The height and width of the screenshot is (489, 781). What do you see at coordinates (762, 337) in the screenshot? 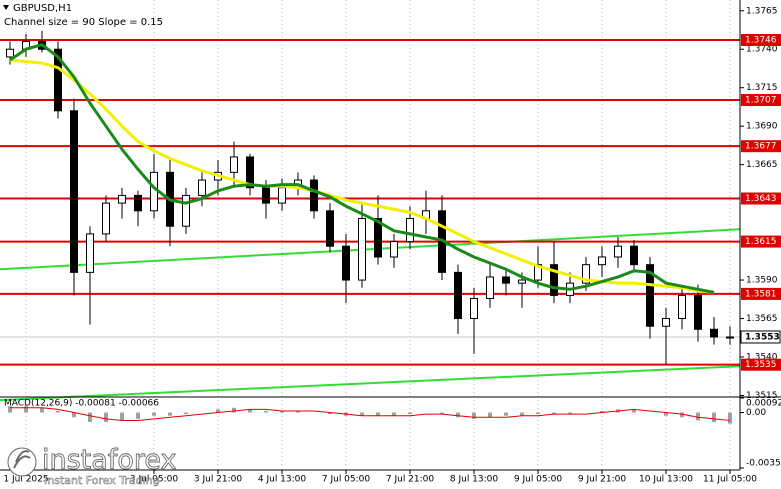
I see `current-price-label: 1.3553` at bounding box center [762, 337].